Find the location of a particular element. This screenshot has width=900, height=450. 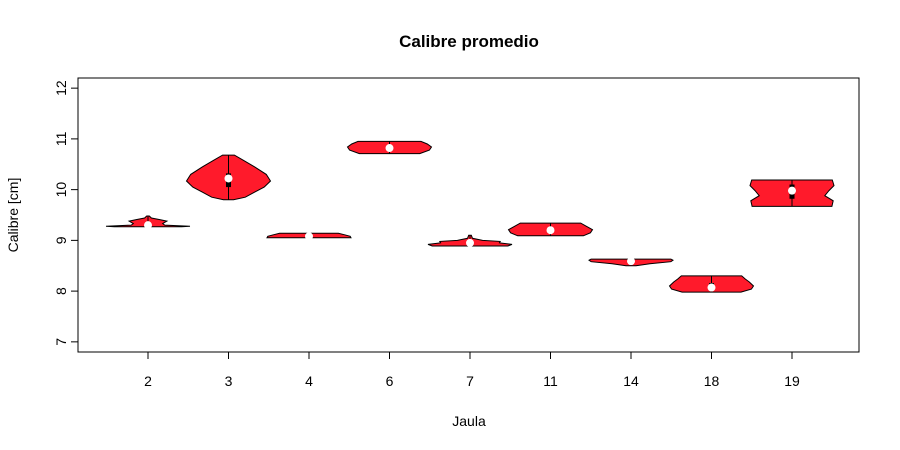

y-axis-label: Calibre [cm] is located at coordinates (13, 215).